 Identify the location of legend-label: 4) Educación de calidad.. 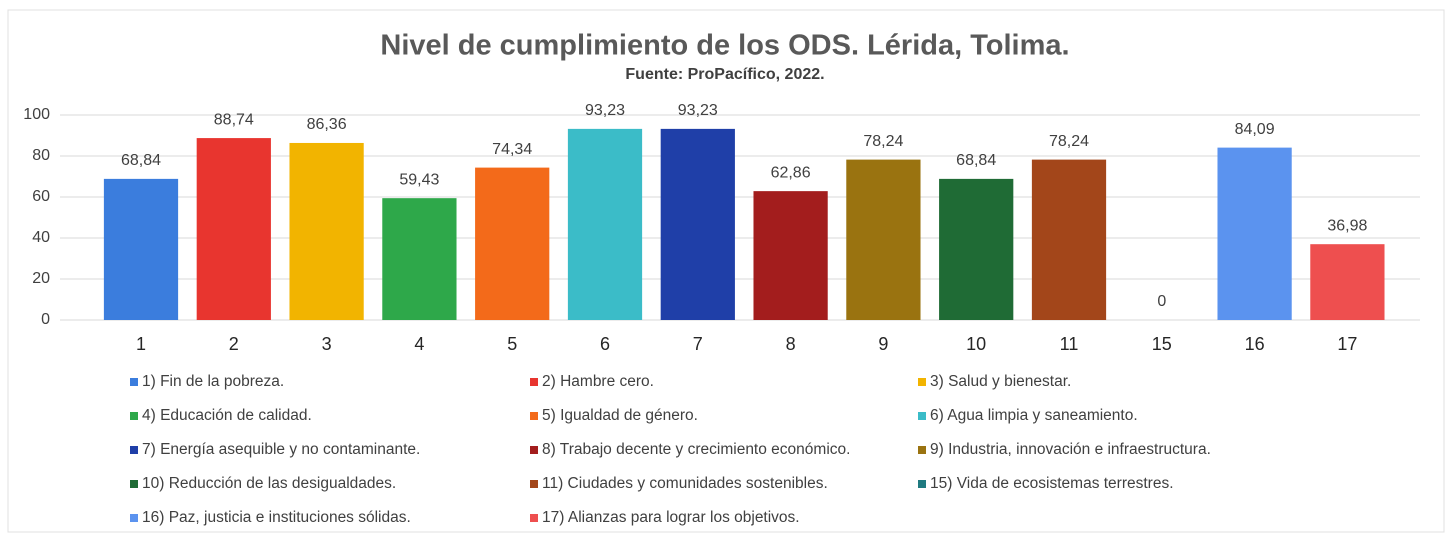
(227, 415).